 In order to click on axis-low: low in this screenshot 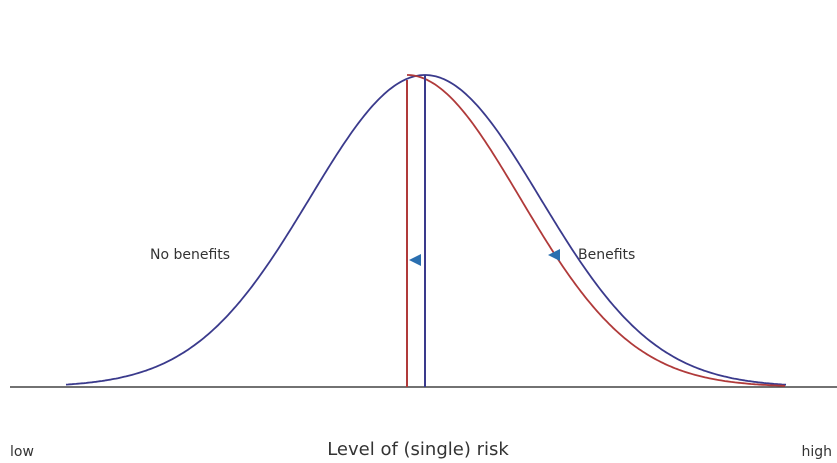, I will do `click(22, 452)`.